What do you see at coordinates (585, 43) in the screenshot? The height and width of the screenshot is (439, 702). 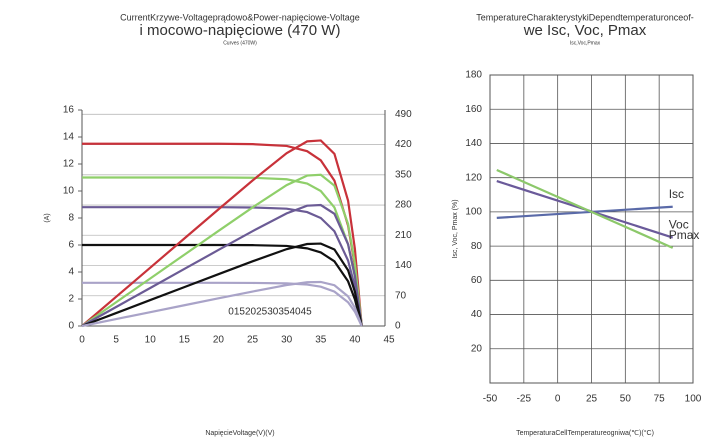 I see `chart-subtitle: Isc,Voc,Pmax` at bounding box center [585, 43].